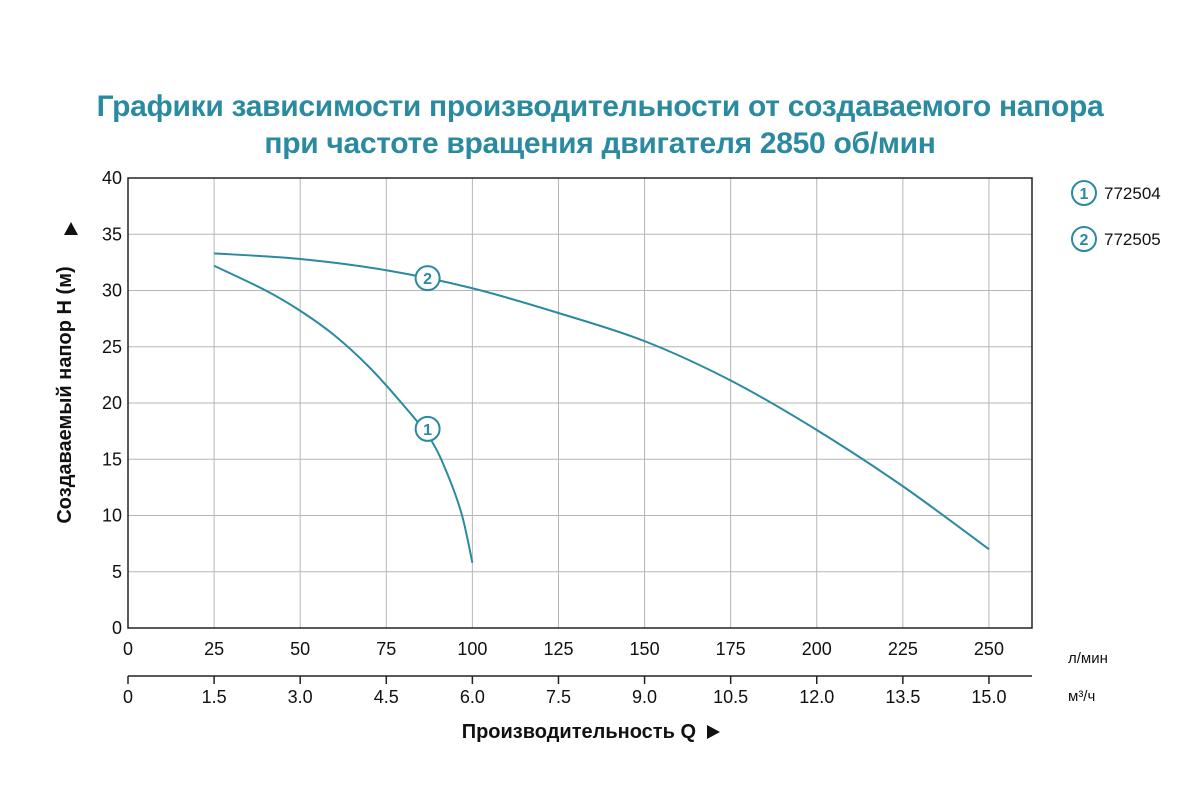 This screenshot has width=1200, height=800. What do you see at coordinates (1132, 193) in the screenshot?
I see `legend-series-name: 772504` at bounding box center [1132, 193].